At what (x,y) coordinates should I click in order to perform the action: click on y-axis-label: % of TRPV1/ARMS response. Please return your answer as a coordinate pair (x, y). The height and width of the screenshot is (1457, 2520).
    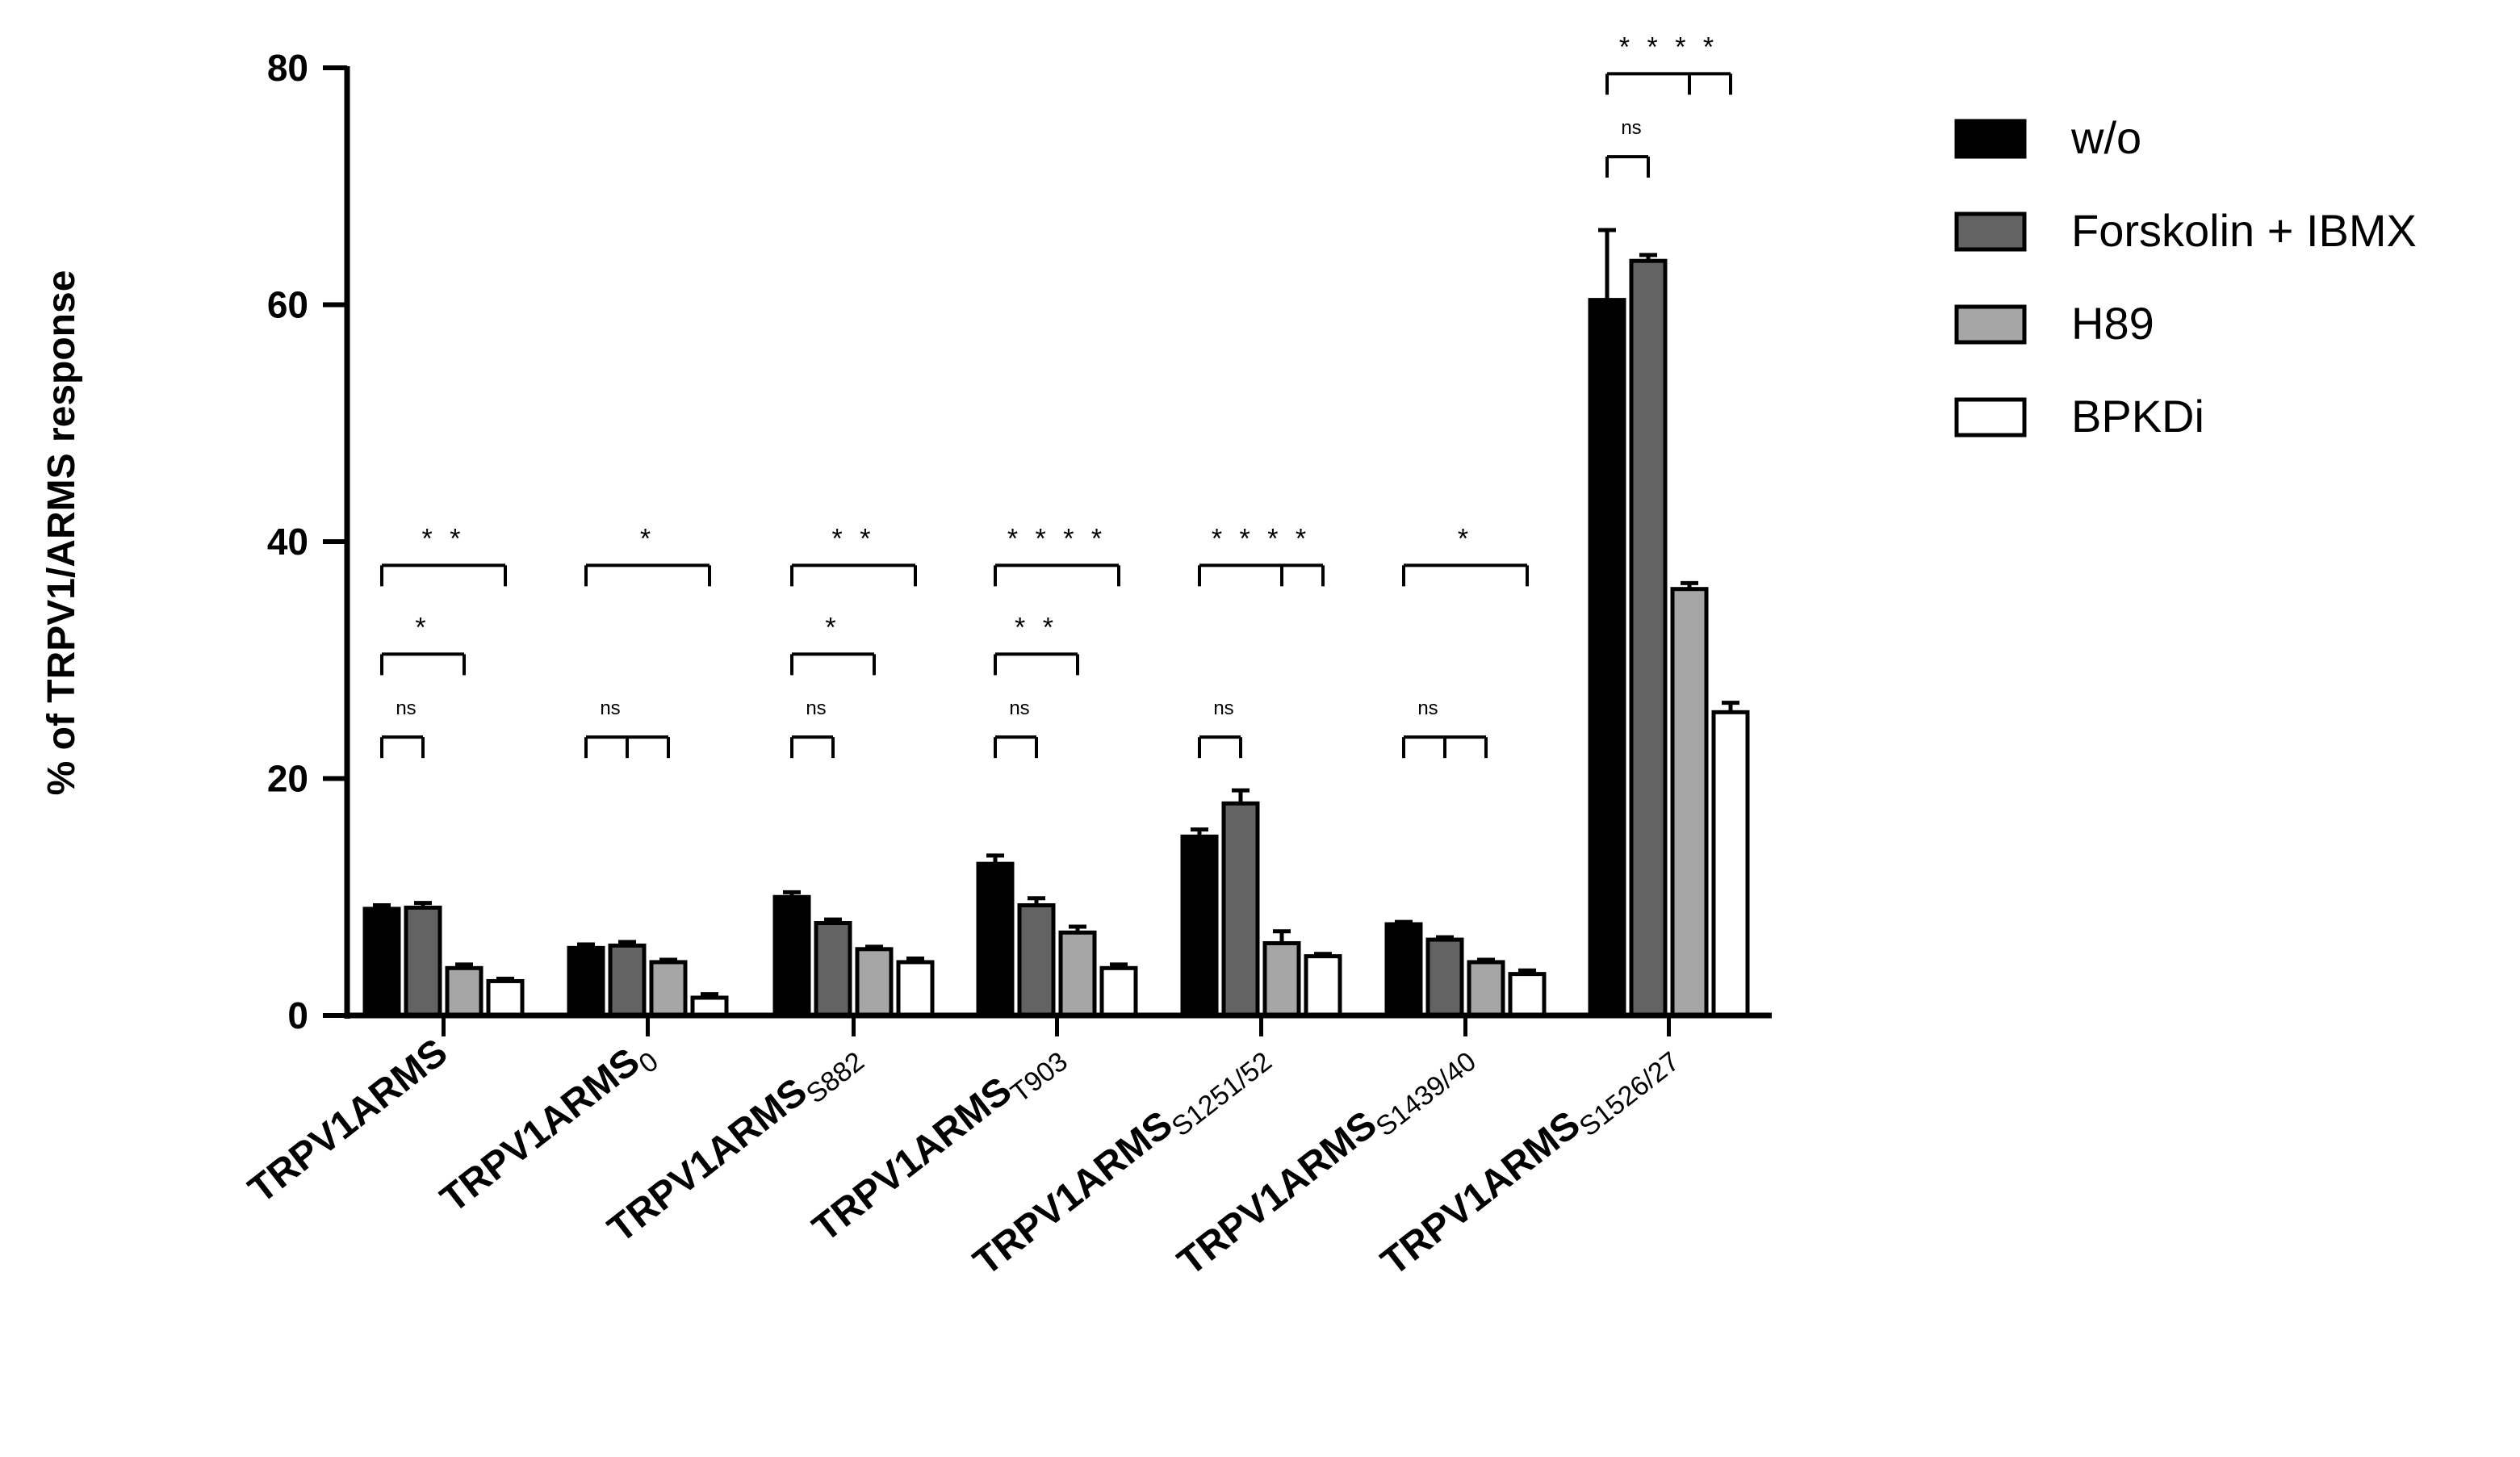
    Looking at the image, I should click on (61, 533).